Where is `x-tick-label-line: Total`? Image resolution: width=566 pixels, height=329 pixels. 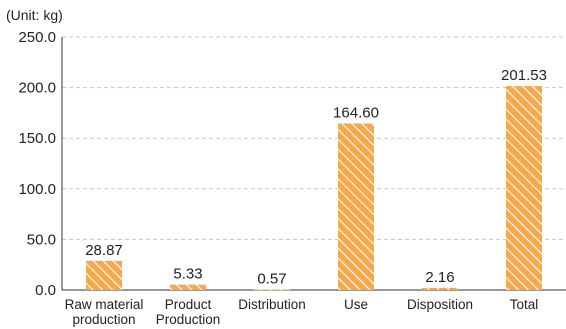 x-tick-label-line: Total is located at coordinates (524, 304).